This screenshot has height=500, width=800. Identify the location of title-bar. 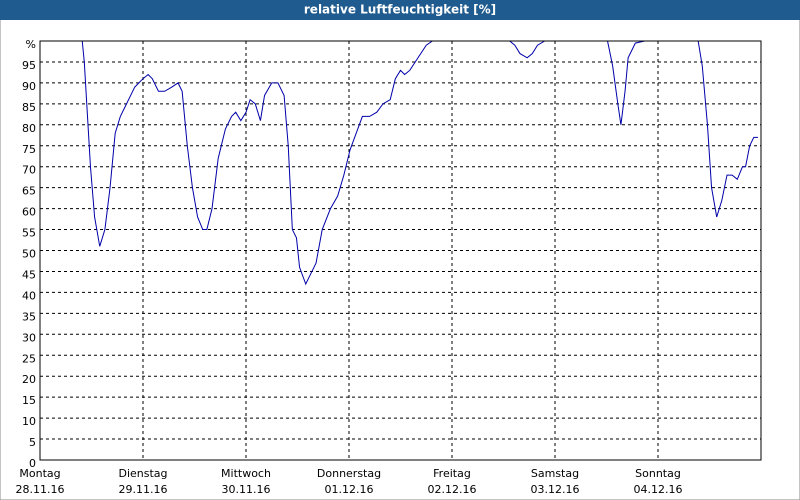
(400, 10).